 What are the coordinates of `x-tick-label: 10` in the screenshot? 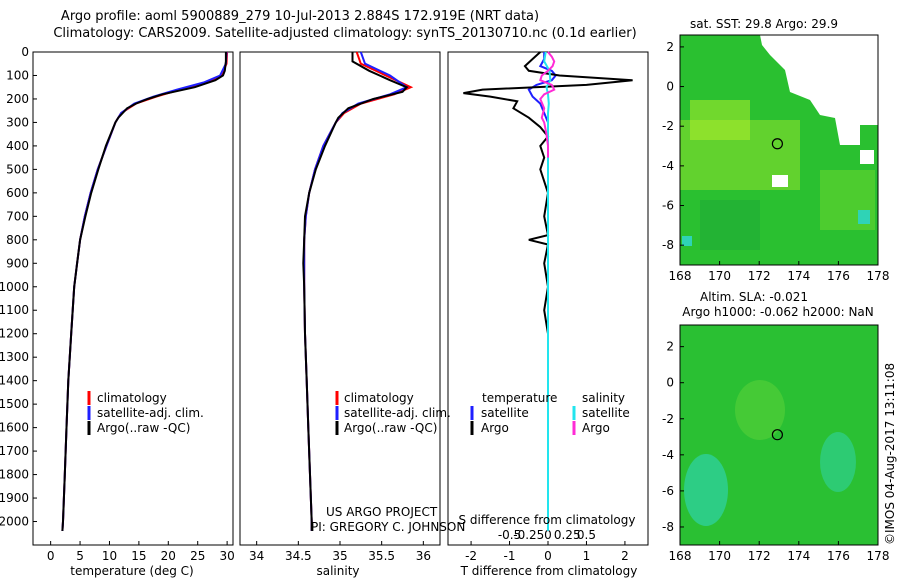 It's located at (109, 556).